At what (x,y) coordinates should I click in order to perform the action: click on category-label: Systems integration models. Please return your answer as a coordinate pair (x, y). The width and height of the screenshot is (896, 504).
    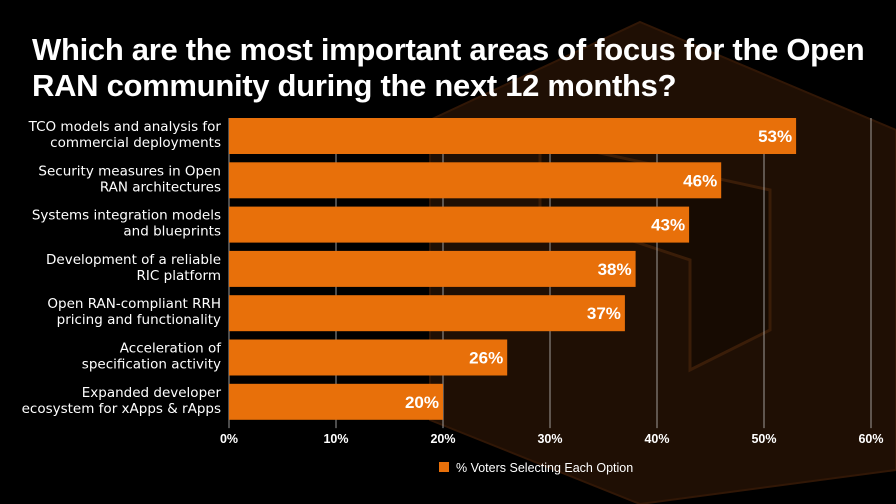
    Looking at the image, I should click on (126, 216).